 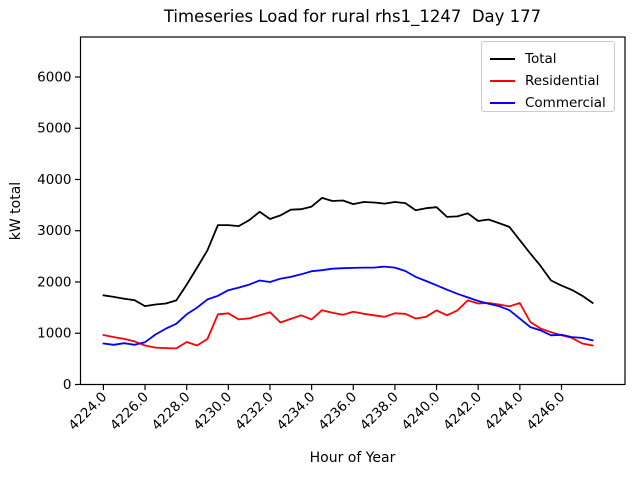 What do you see at coordinates (54, 282) in the screenshot?
I see `y-tick-label: 2000` at bounding box center [54, 282].